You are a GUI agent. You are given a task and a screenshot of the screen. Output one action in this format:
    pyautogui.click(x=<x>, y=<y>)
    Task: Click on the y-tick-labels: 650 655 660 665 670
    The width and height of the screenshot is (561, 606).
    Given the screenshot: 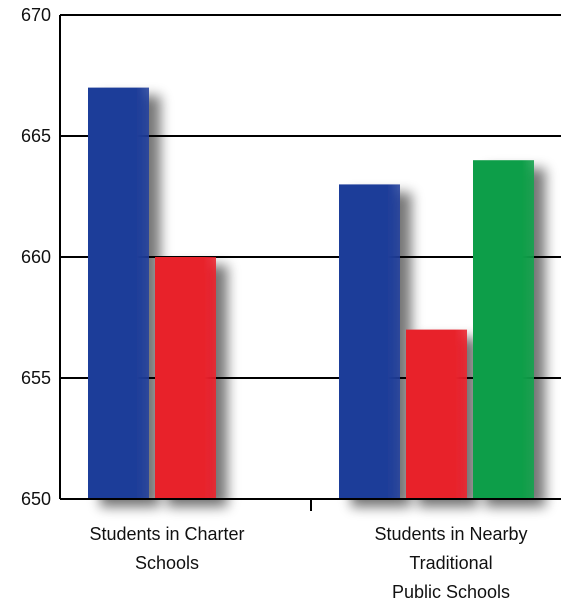 What is the action you would take?
    pyautogui.click(x=36, y=257)
    